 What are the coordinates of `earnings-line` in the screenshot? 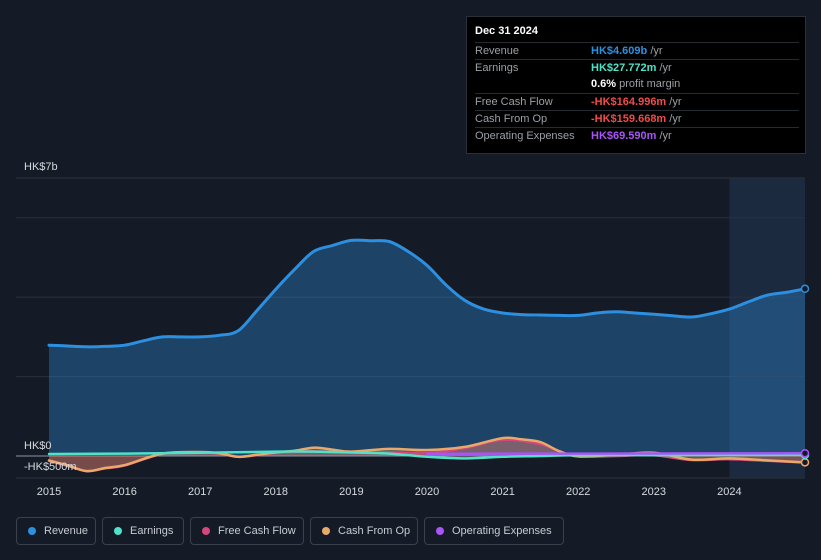 It's located at (427, 455).